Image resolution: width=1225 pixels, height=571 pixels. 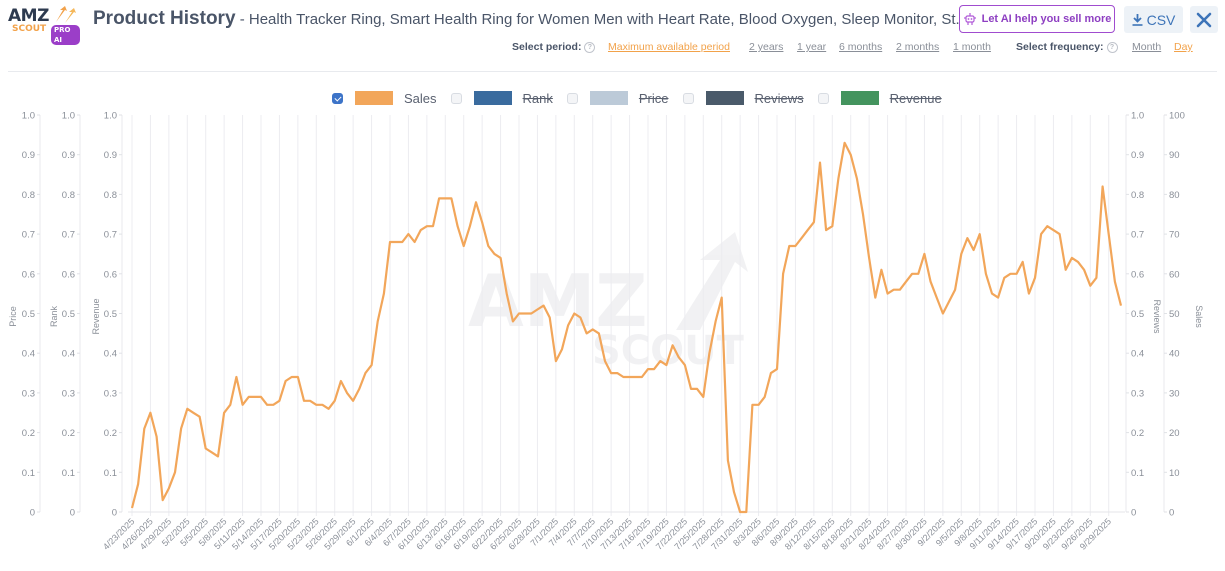 I want to click on watermark-scout: SCOUT, so click(x=668, y=351).